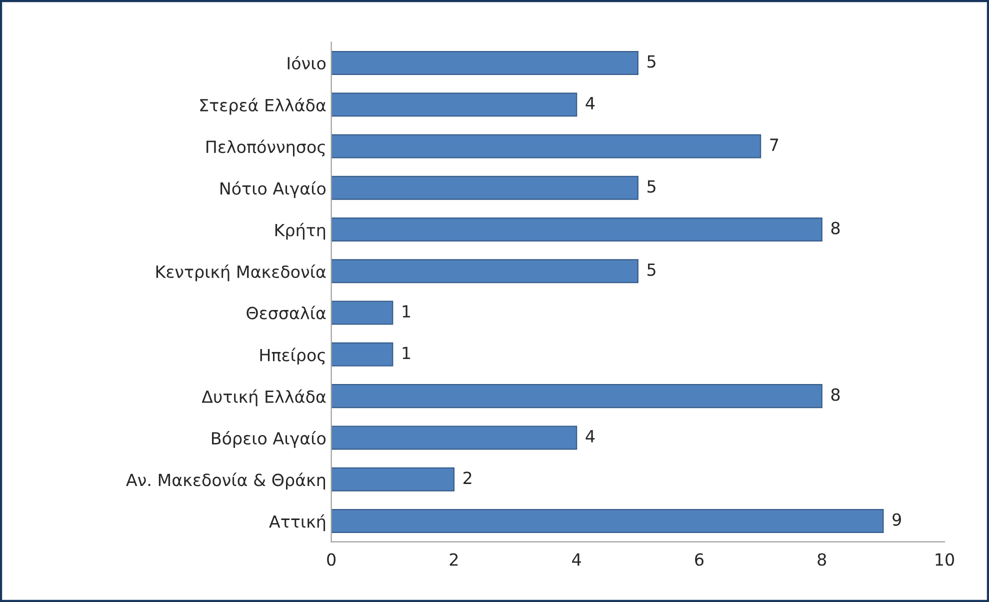 This screenshot has width=989, height=602. What do you see at coordinates (263, 106) in the screenshot?
I see `y-tick-label: Στερεά Ελλάδα` at bounding box center [263, 106].